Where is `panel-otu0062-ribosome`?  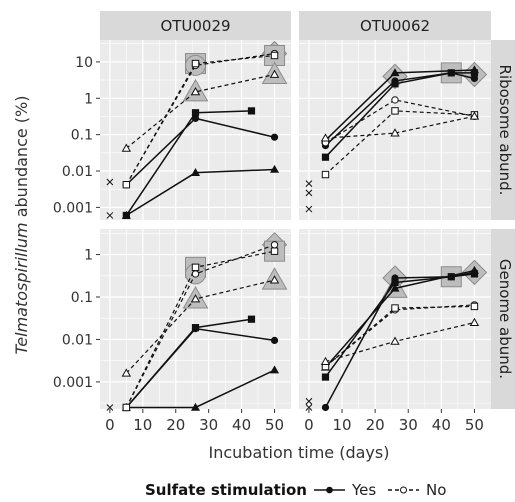
panel-otu0062-ribosome is located at coordinates (395, 130).